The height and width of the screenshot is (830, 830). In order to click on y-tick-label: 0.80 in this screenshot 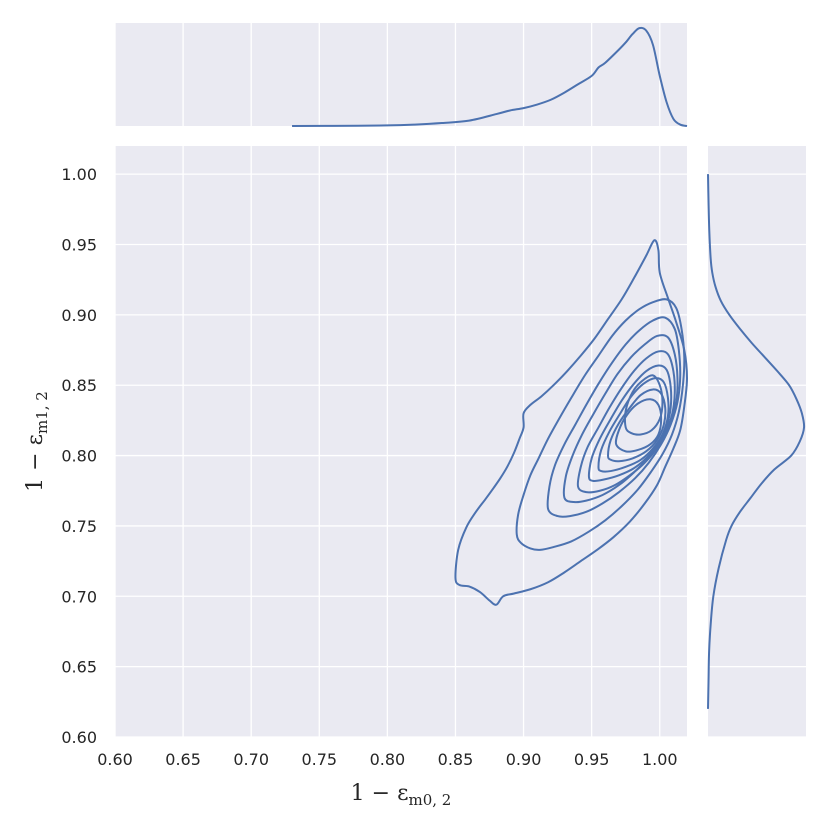, I will do `click(79, 456)`.